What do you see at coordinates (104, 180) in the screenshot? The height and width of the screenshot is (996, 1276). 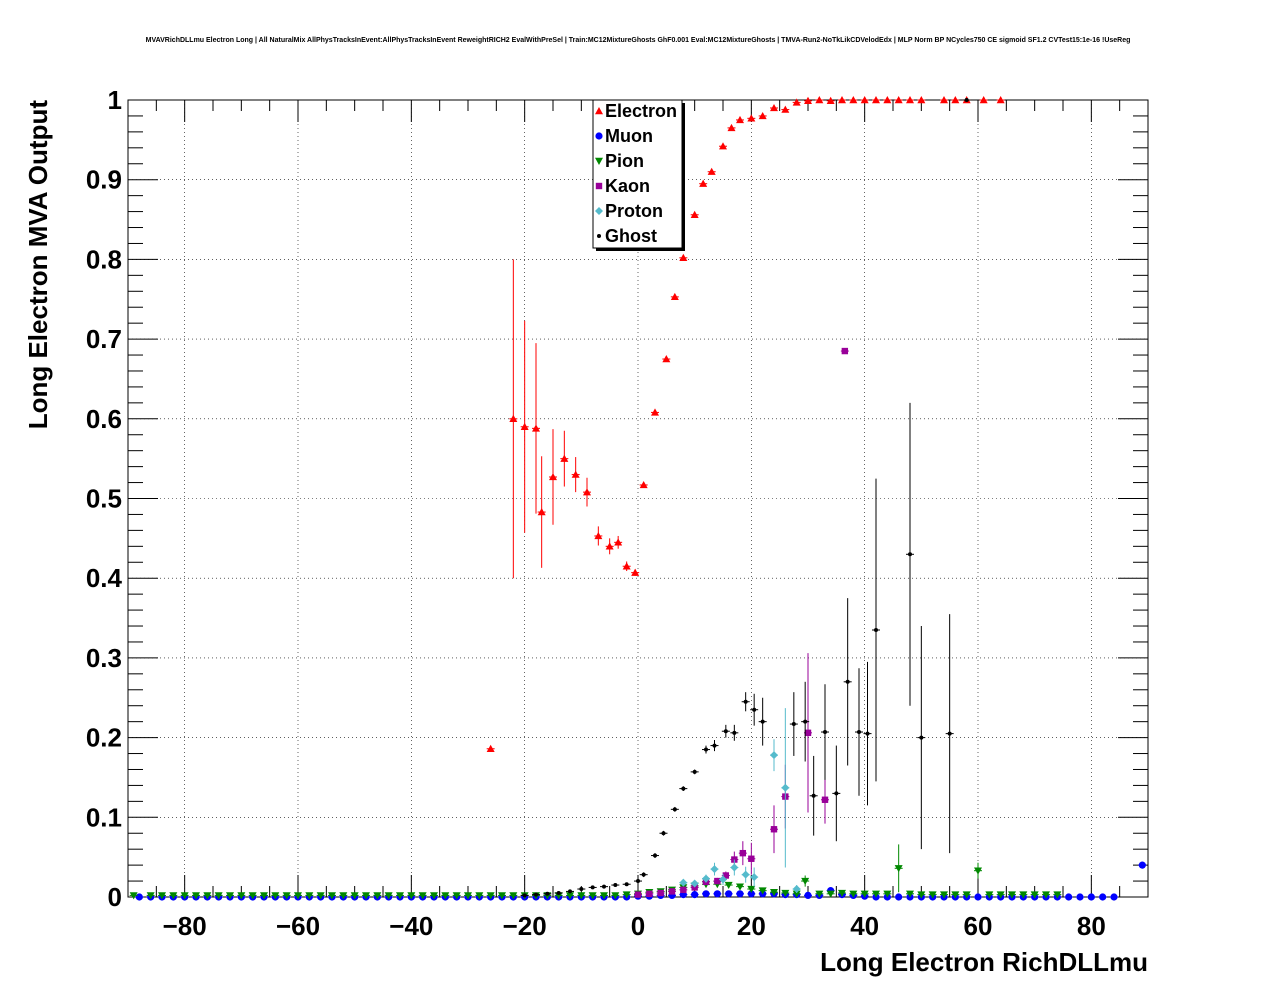 I see `y-tick-label: 0.9` at bounding box center [104, 180].